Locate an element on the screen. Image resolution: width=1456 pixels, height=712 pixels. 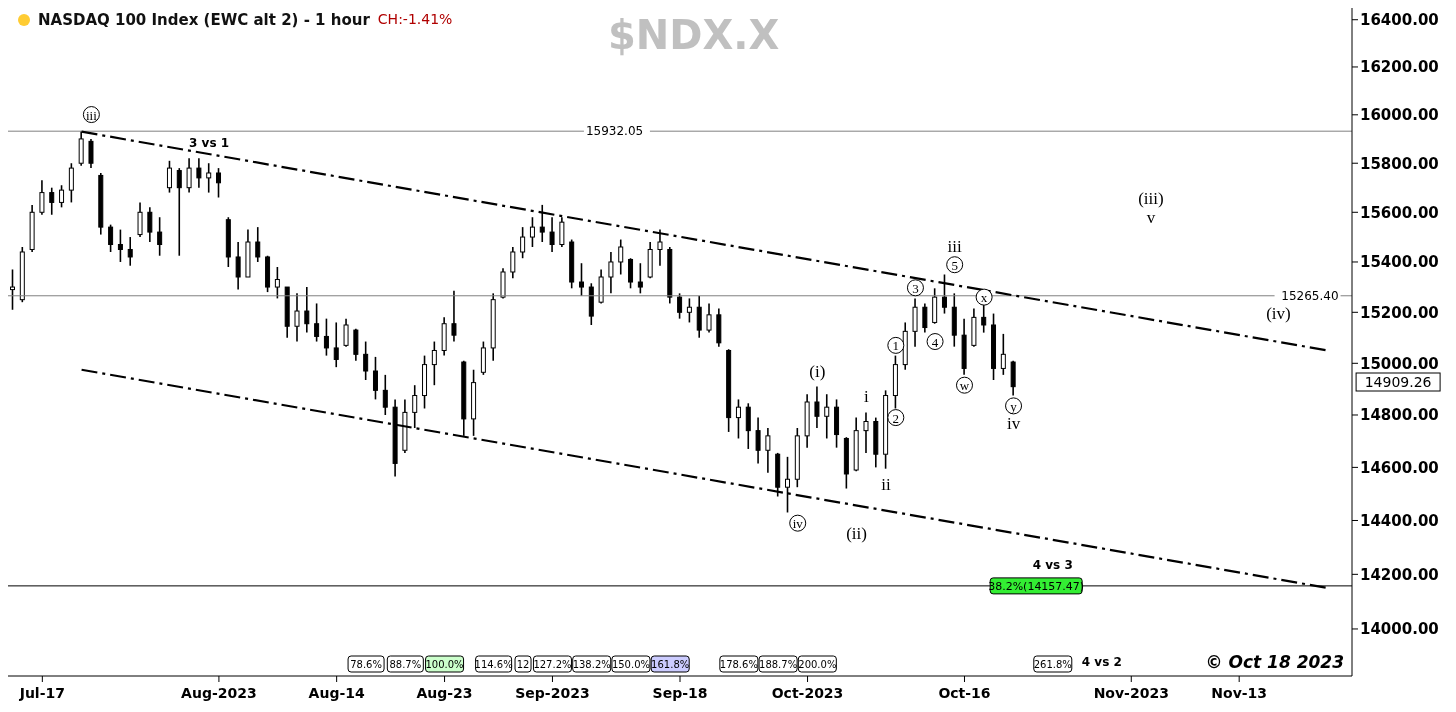
annotation: 5 is located at coordinates (954, 265).